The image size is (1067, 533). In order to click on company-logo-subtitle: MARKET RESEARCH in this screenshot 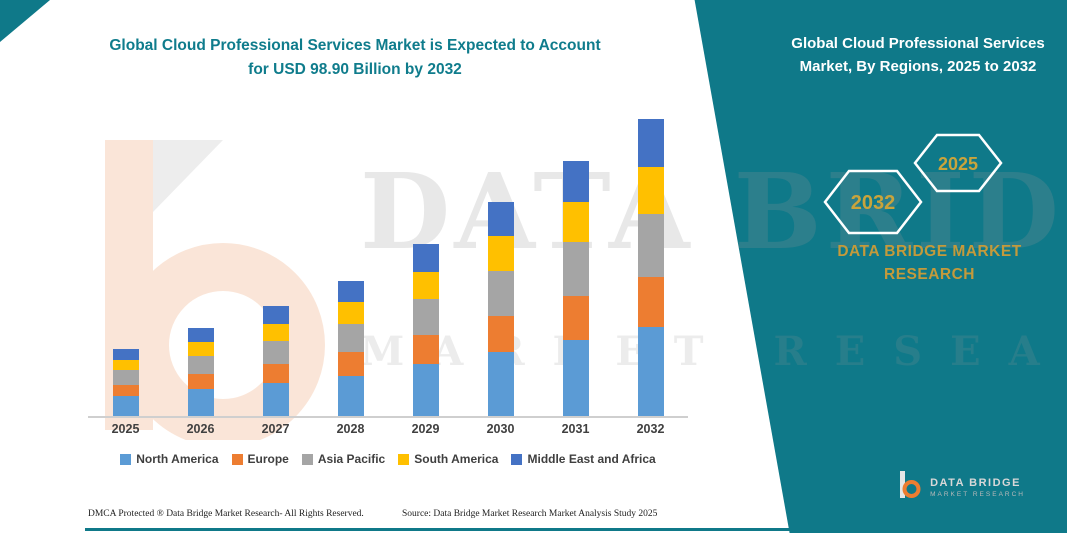, I will do `click(977, 494)`.